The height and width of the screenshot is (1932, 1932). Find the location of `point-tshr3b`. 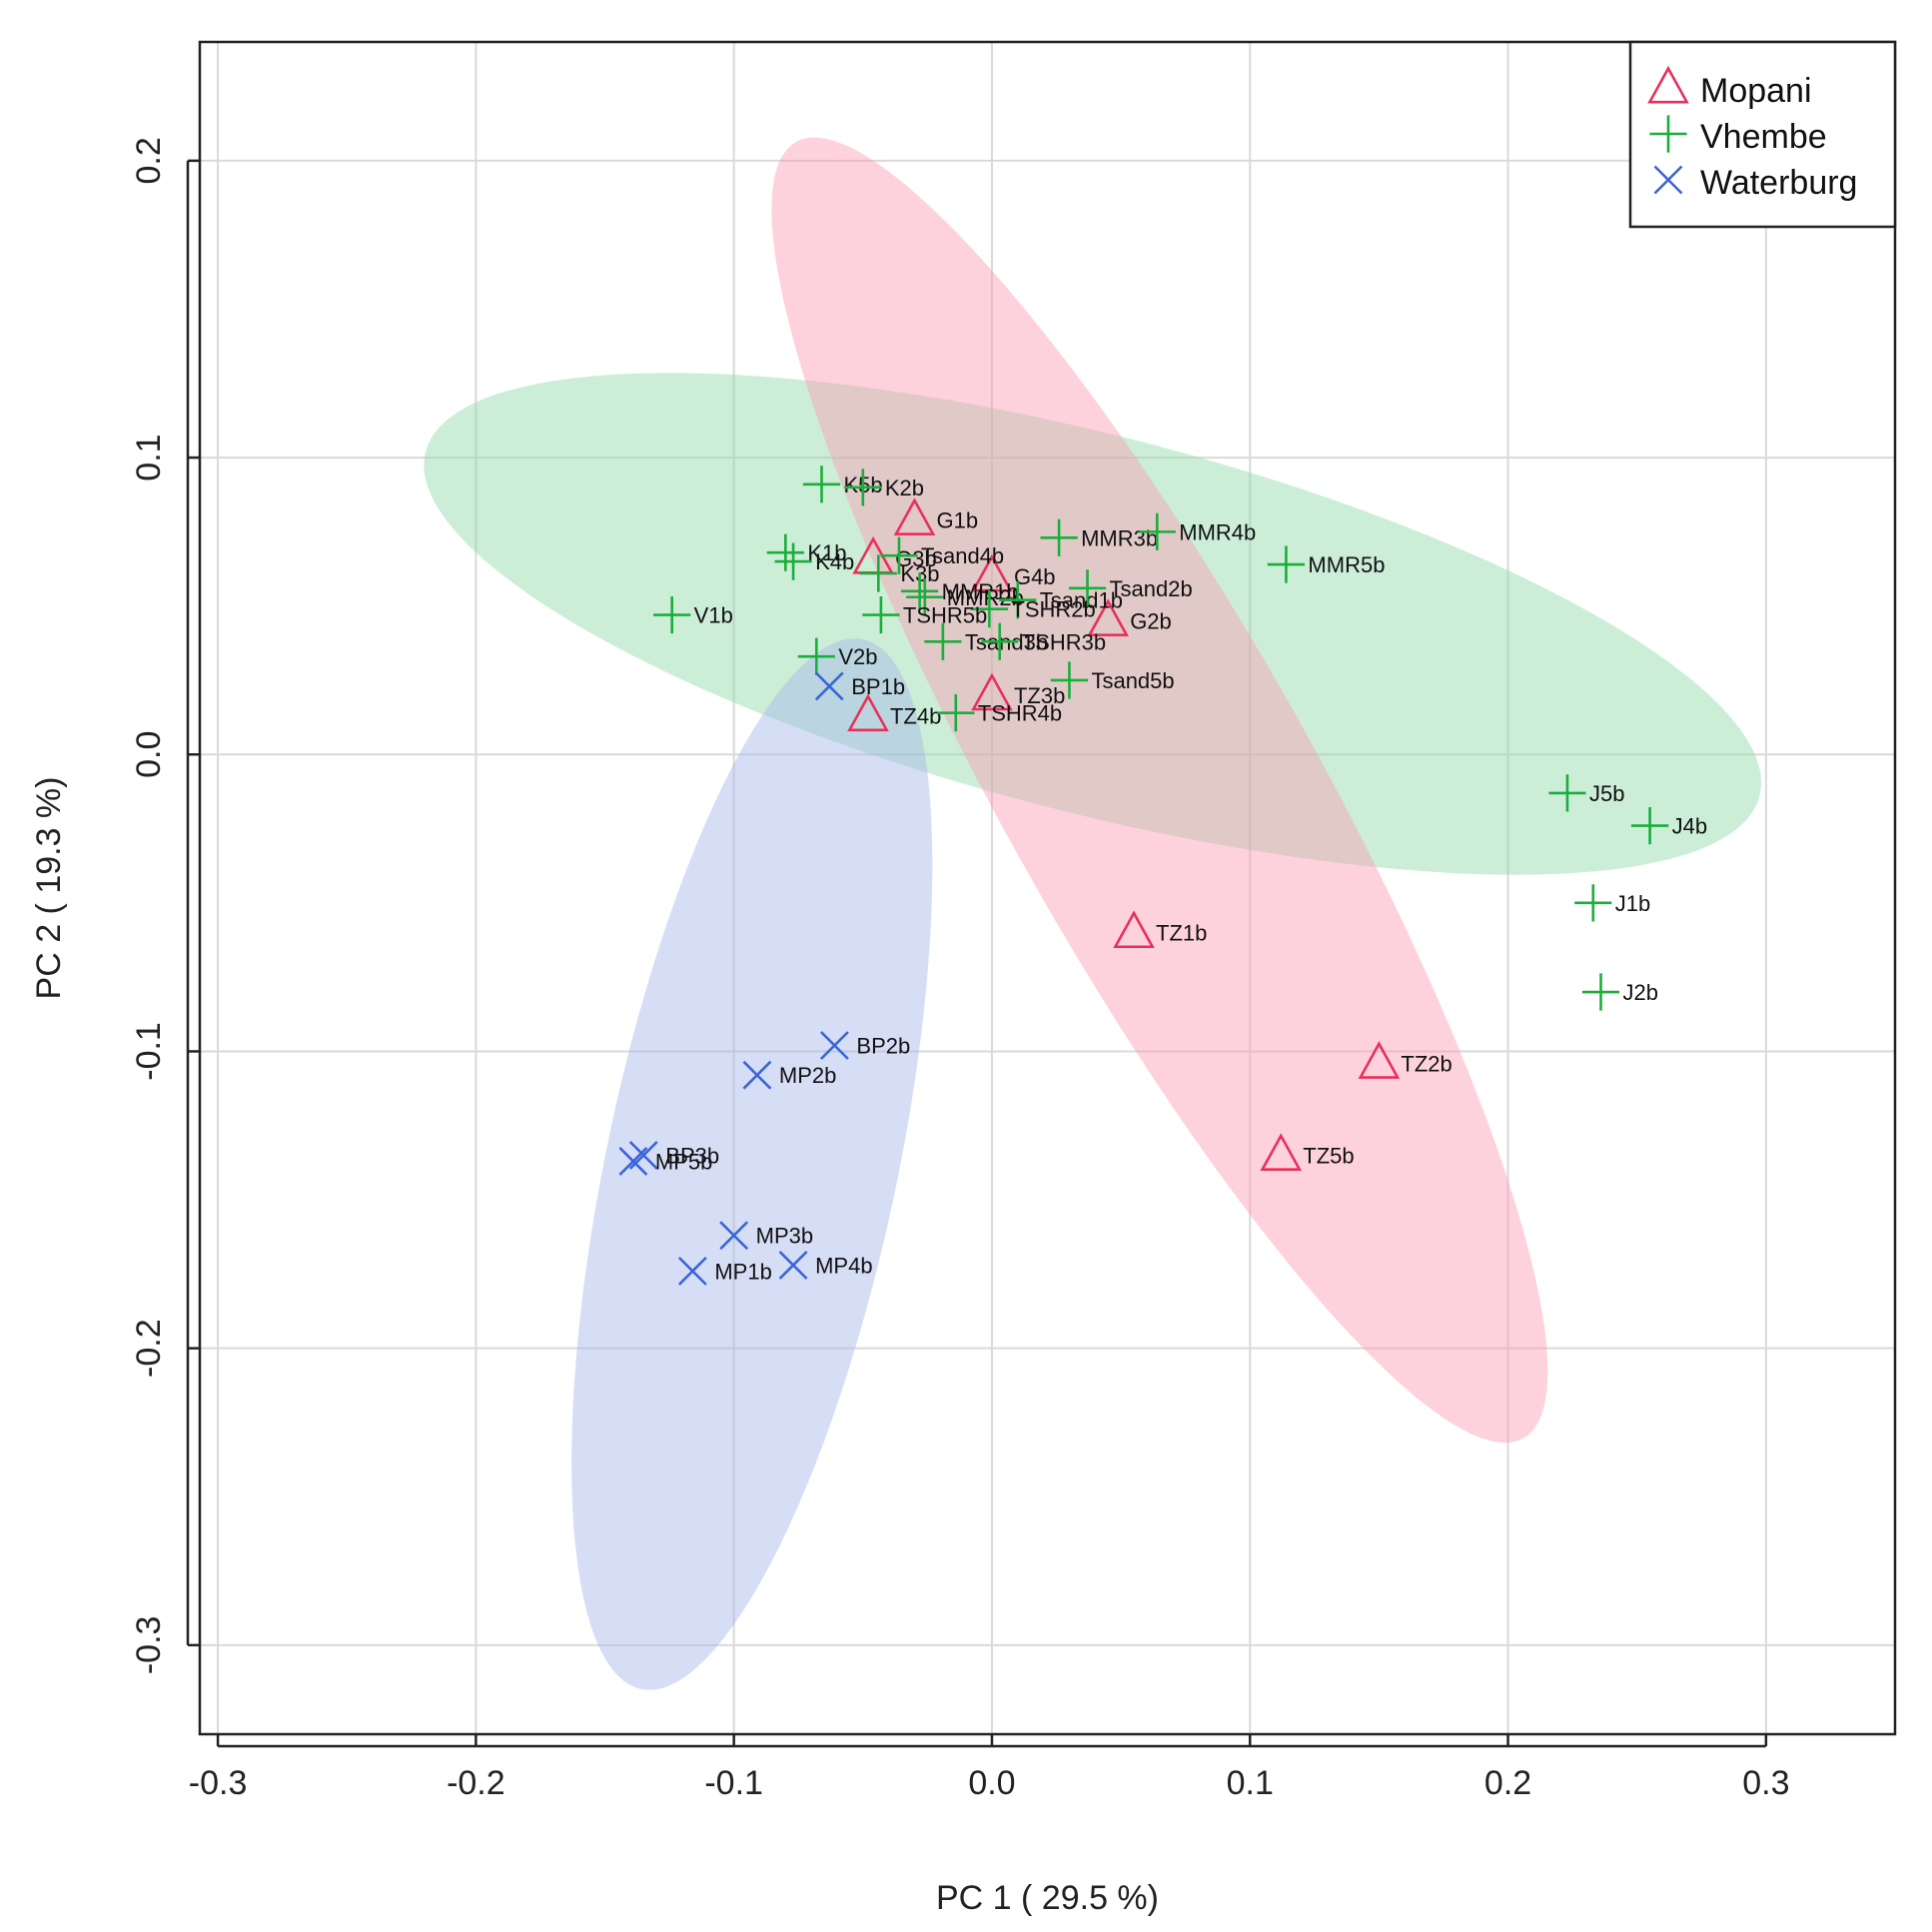

point-tshr3b is located at coordinates (1000, 641).